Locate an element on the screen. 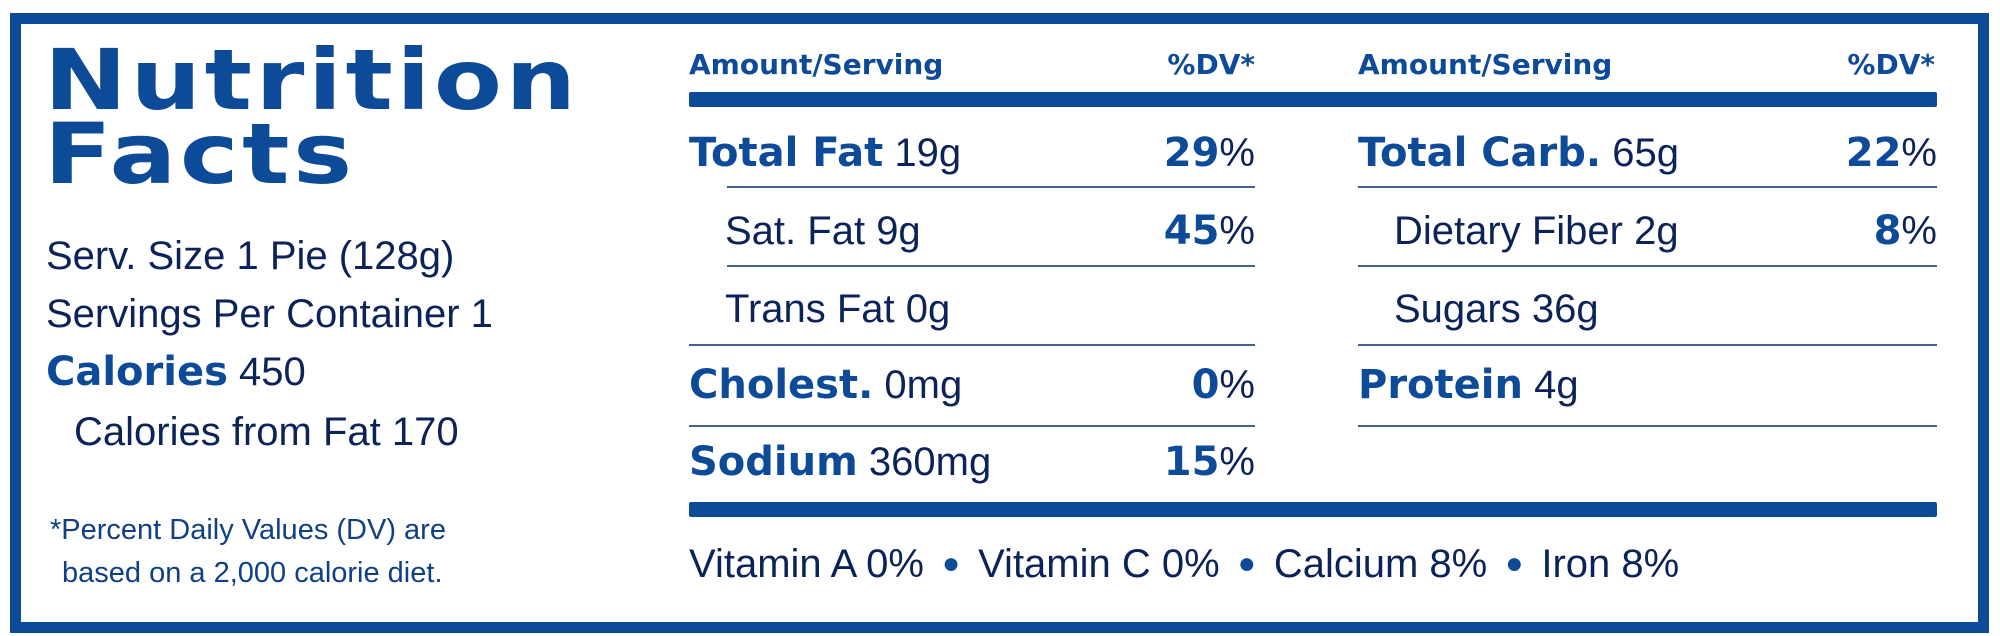 The image size is (2000, 636). nutrient-amount: 9g is located at coordinates (898, 231).